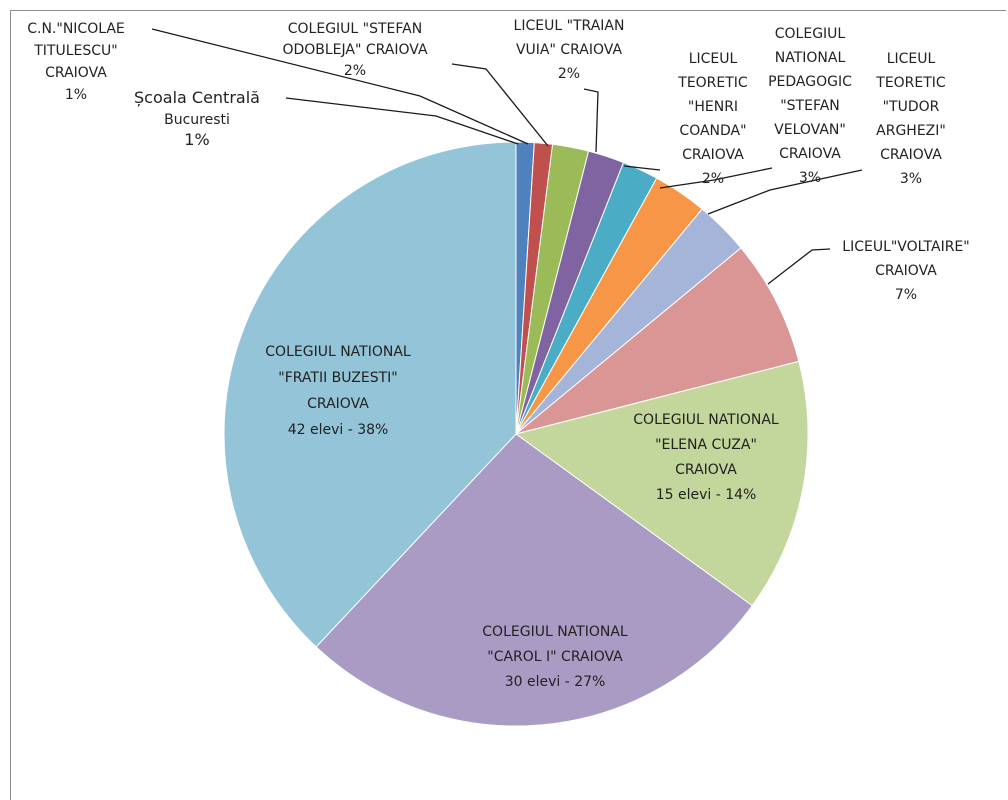 This screenshot has width=1008, height=800. What do you see at coordinates (712, 131) in the screenshot?
I see `slice-label-4-line-3: COANDA"` at bounding box center [712, 131].